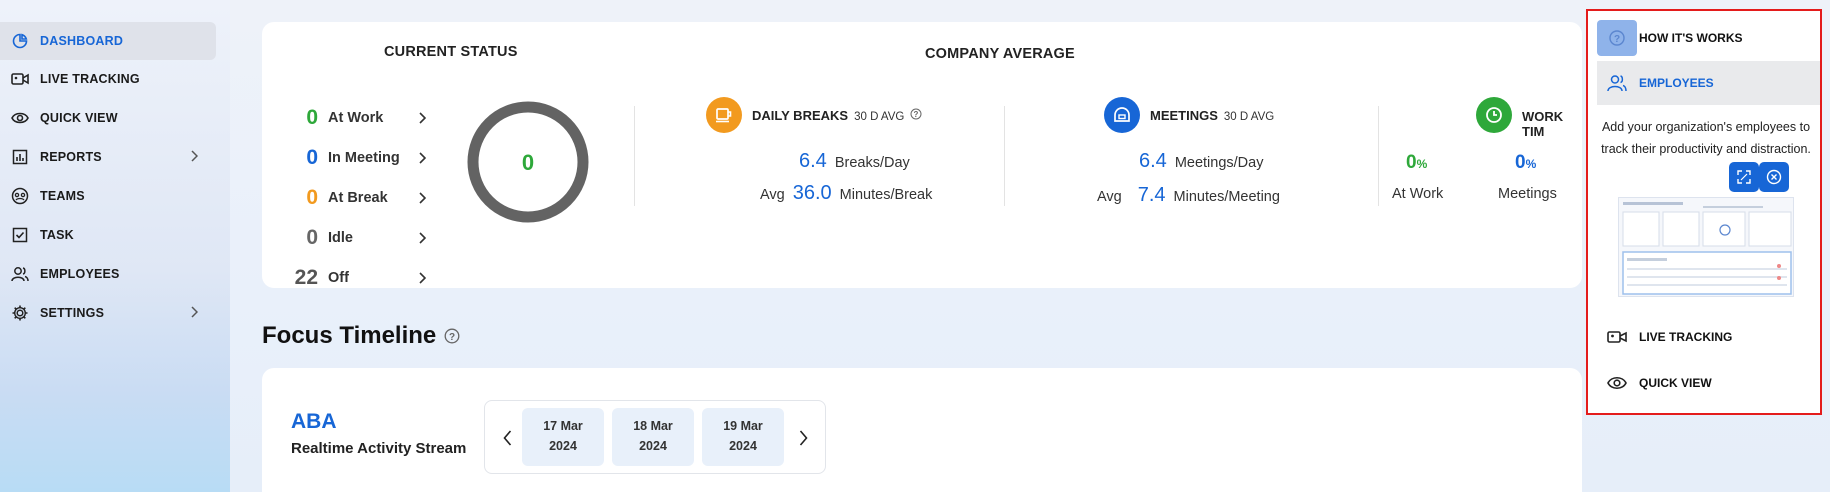 This screenshot has width=1830, height=492. What do you see at coordinates (340, 238) in the screenshot?
I see `status-label: Idle` at bounding box center [340, 238].